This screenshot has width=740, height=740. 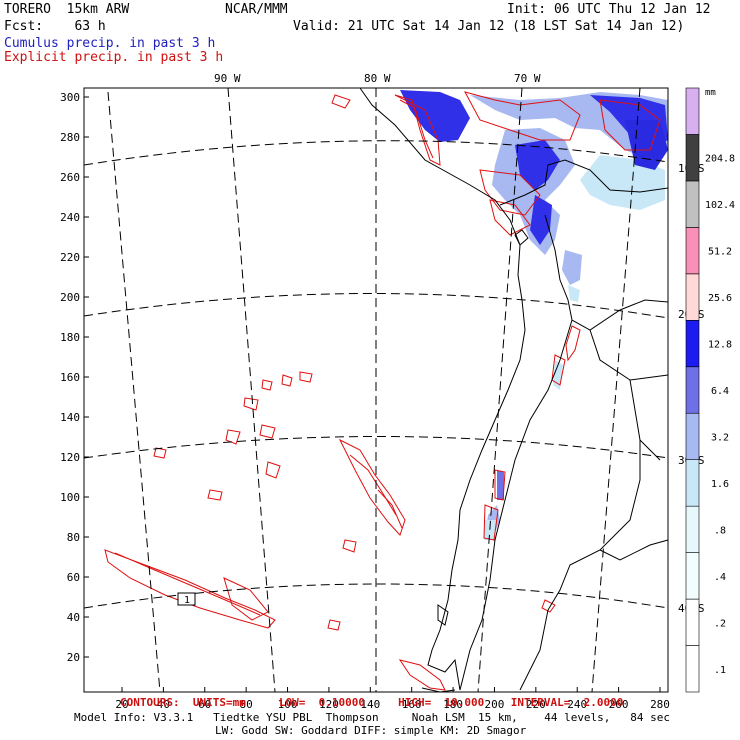 I want to click on explicit-title: Explicit precip. in past 3 h, so click(x=114, y=57).